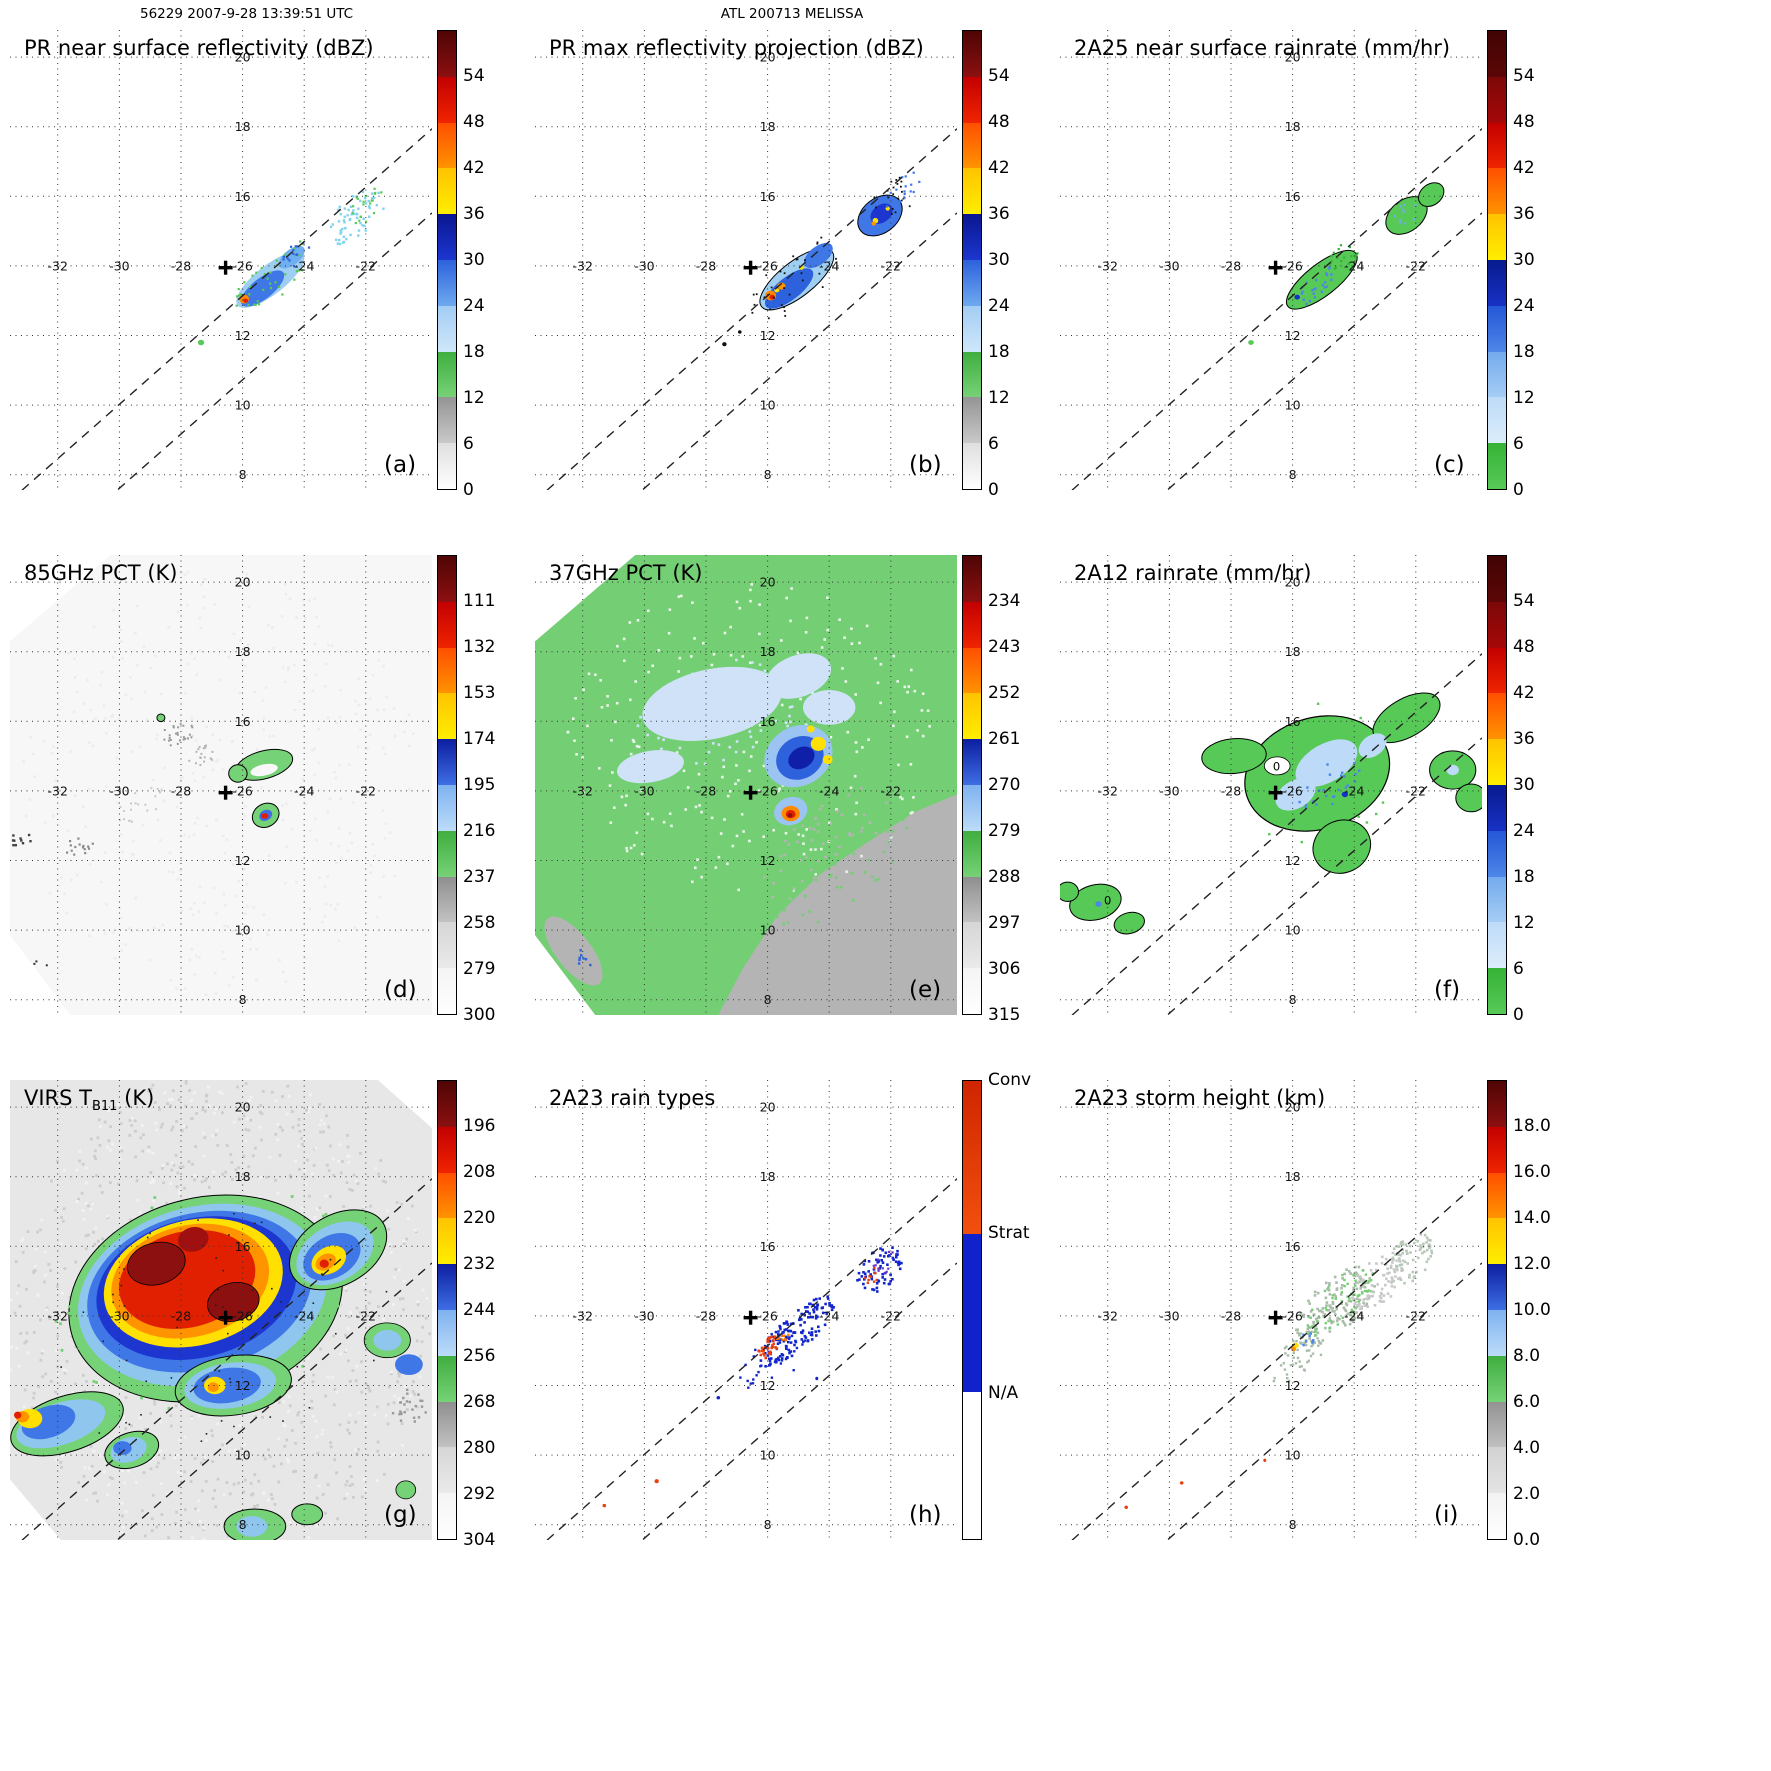 This screenshot has width=1771, height=1771. Describe the element at coordinates (199, 48) in the screenshot. I see `panel-title-text: PR near surface reflectivity (dBZ)` at that location.